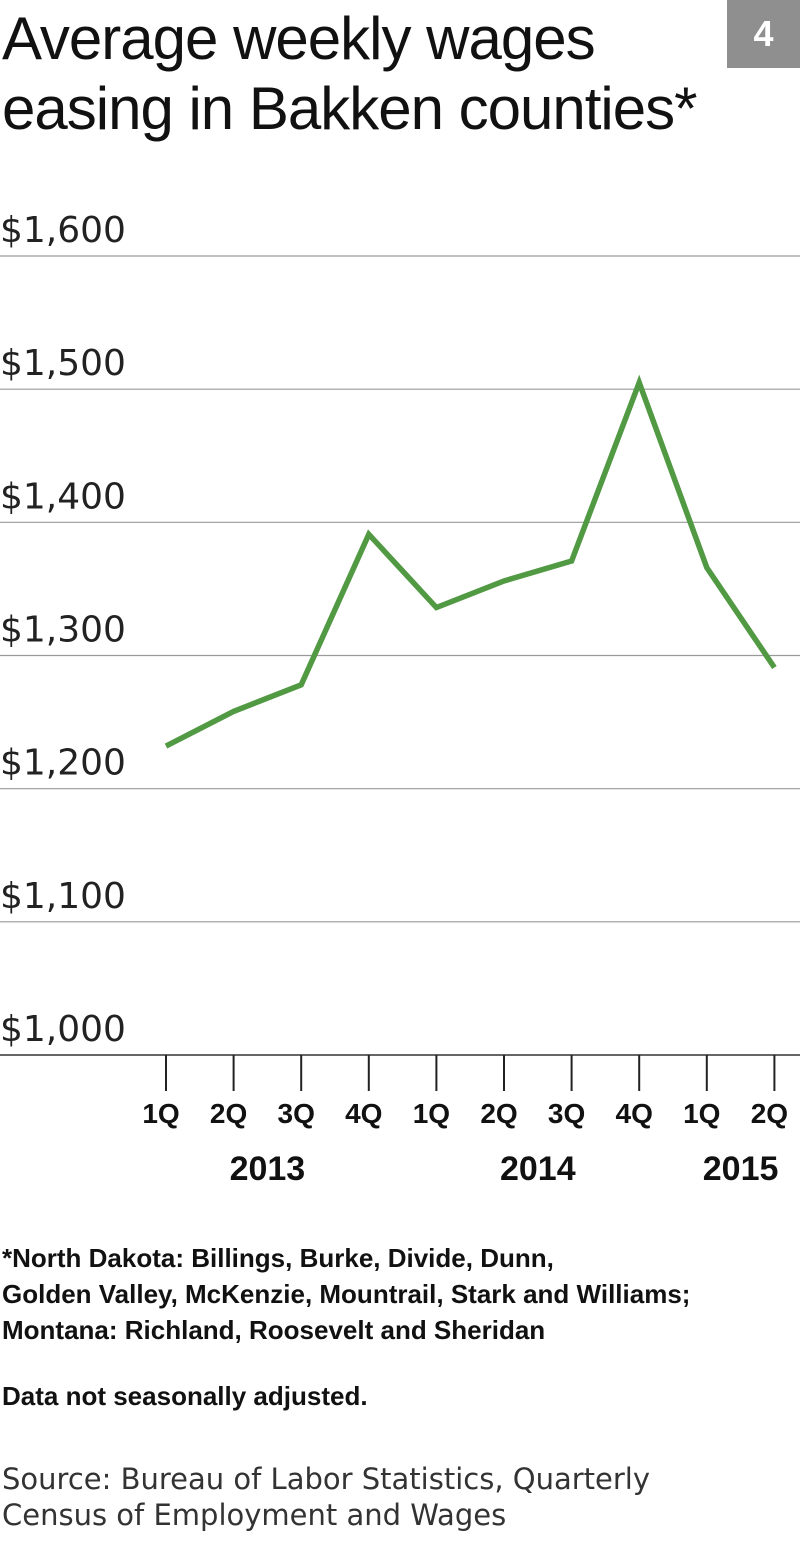 This screenshot has height=1545, width=800. I want to click on title-line-2: easing in Bakken counties*, so click(349, 108).